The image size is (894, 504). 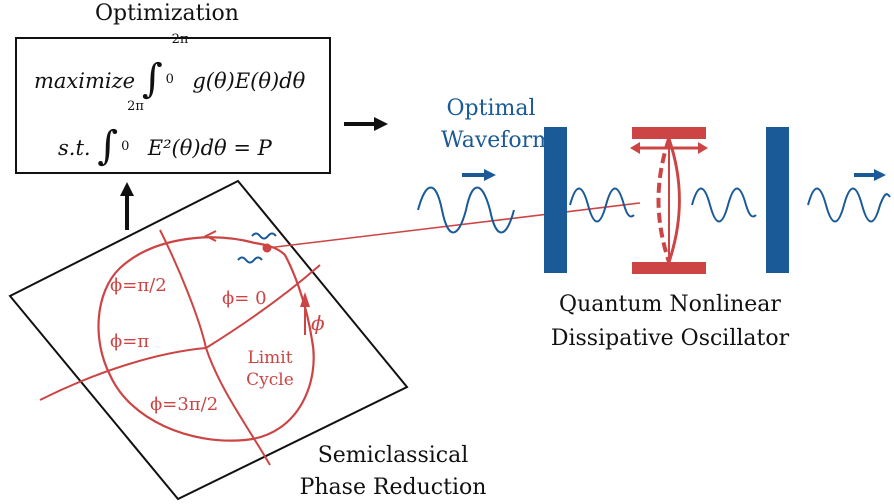 I want to click on optimal-waveform-line1: Optimal, so click(x=491, y=108).